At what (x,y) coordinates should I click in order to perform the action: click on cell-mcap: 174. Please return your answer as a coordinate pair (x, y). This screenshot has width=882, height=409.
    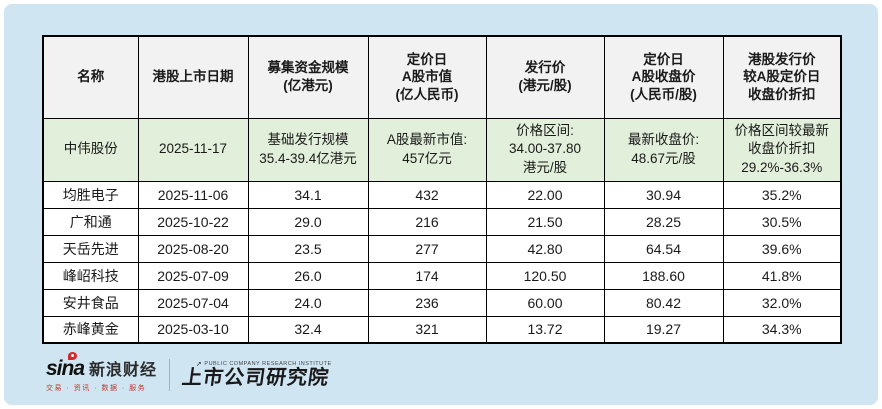
    Looking at the image, I should click on (427, 275).